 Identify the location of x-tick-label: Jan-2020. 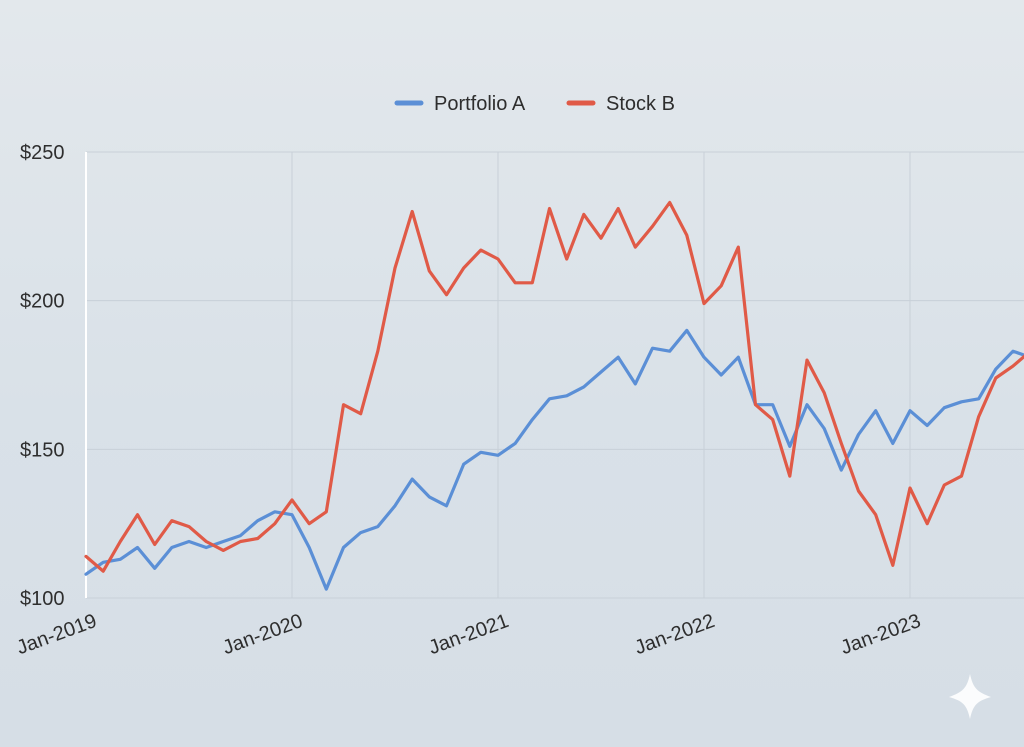
(263, 634).